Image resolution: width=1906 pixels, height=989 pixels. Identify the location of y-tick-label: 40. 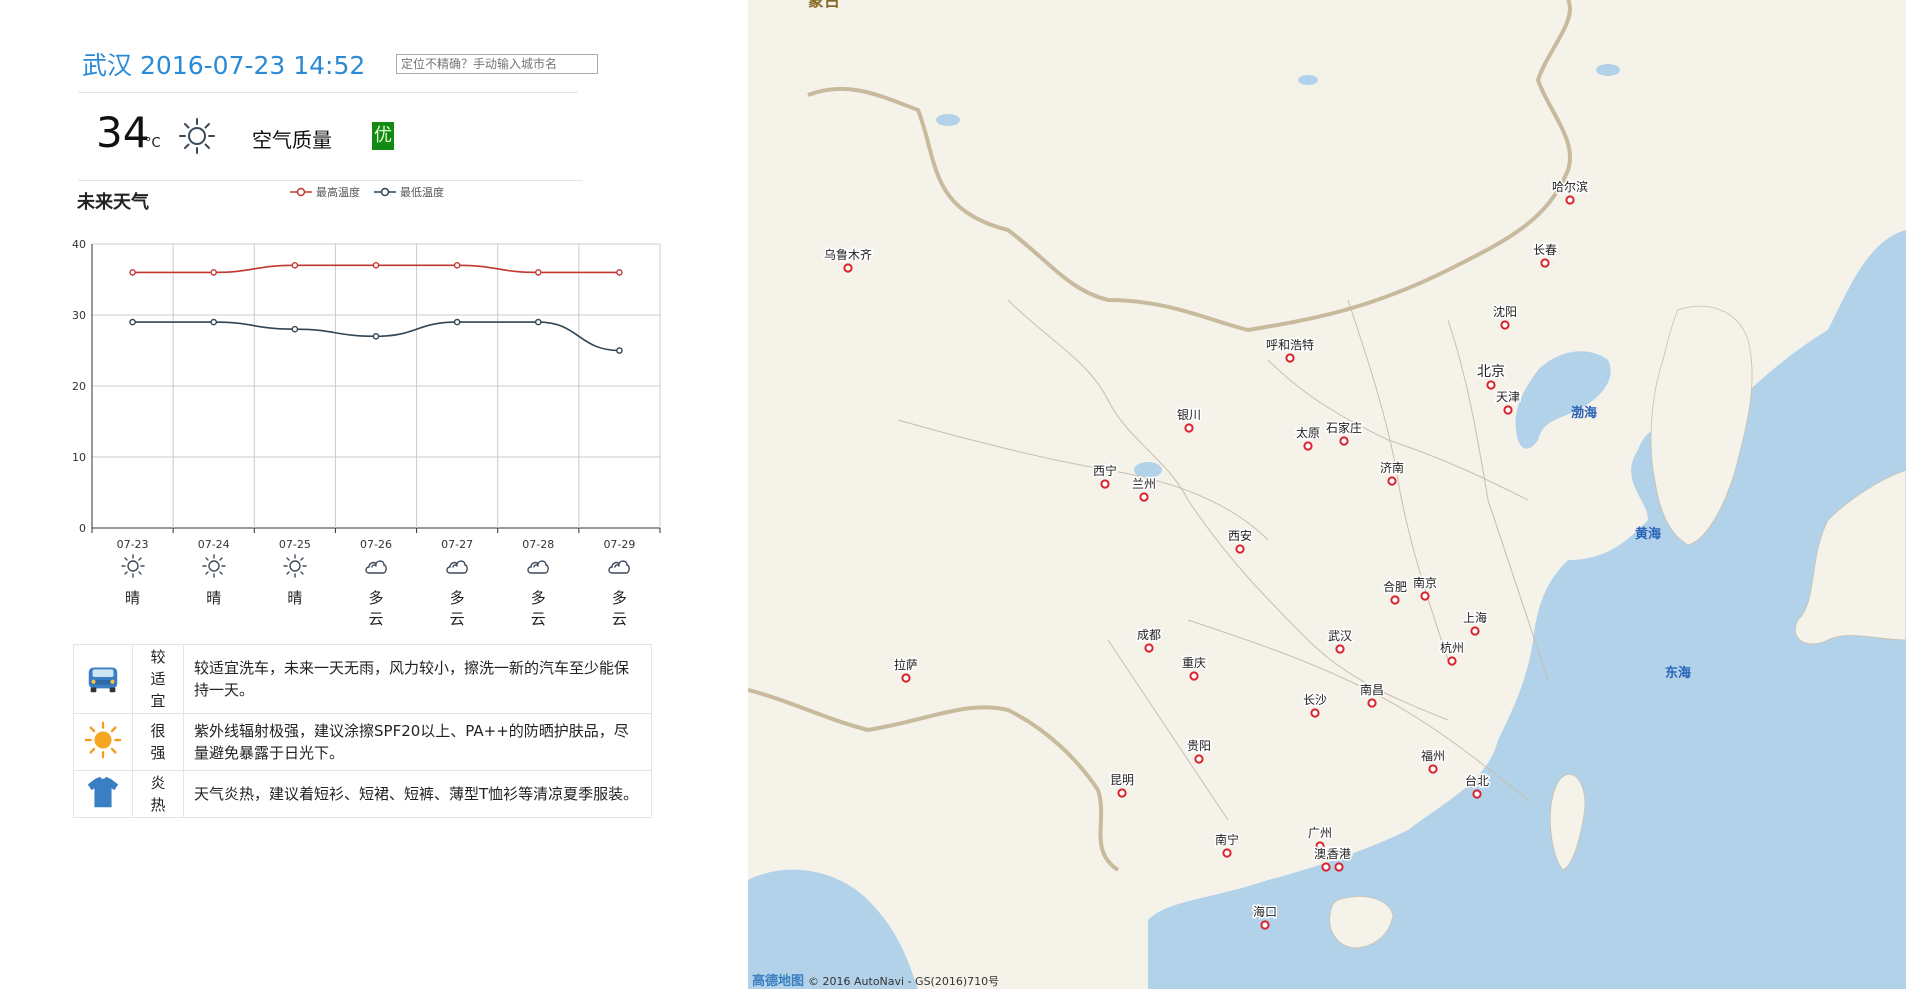
(79, 244).